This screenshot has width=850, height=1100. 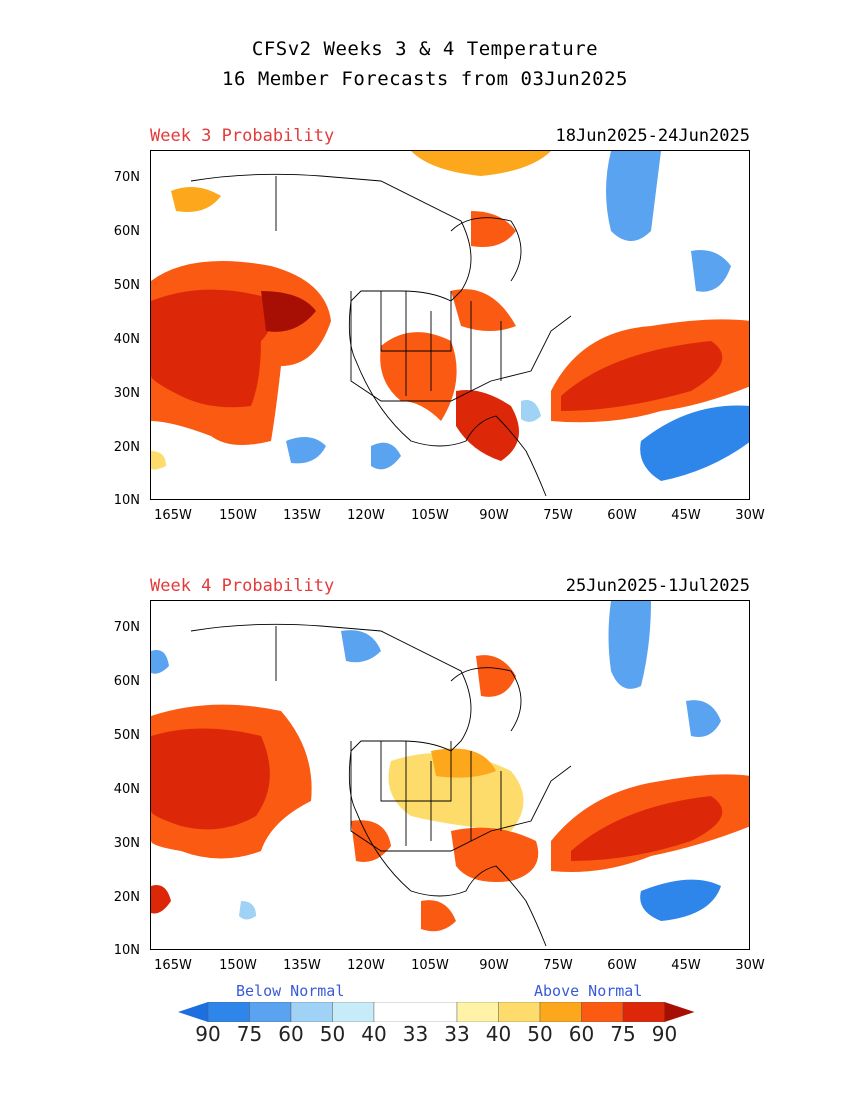 I want to click on week3-label: Week 3 Probability, so click(x=242, y=136).